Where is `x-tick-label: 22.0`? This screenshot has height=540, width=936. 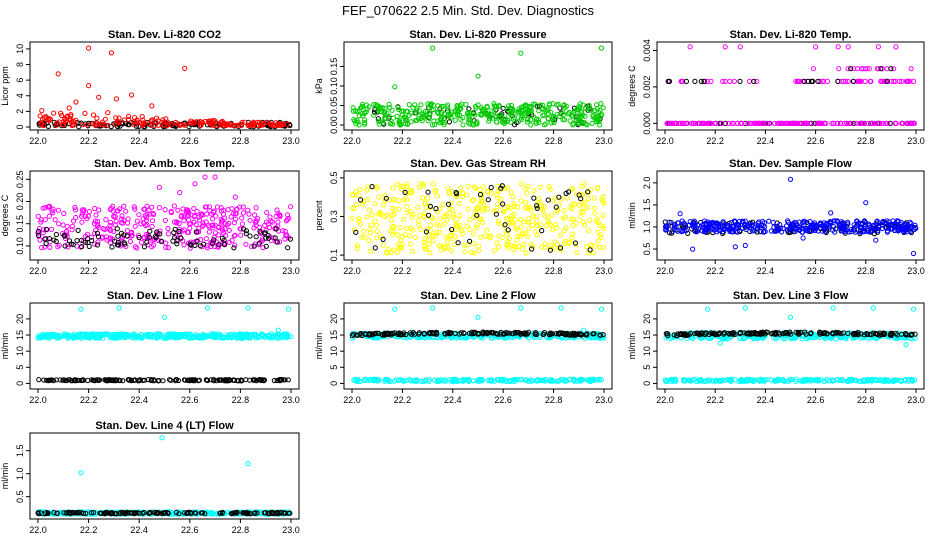
x-tick-label: 22.0 is located at coordinates (665, 271).